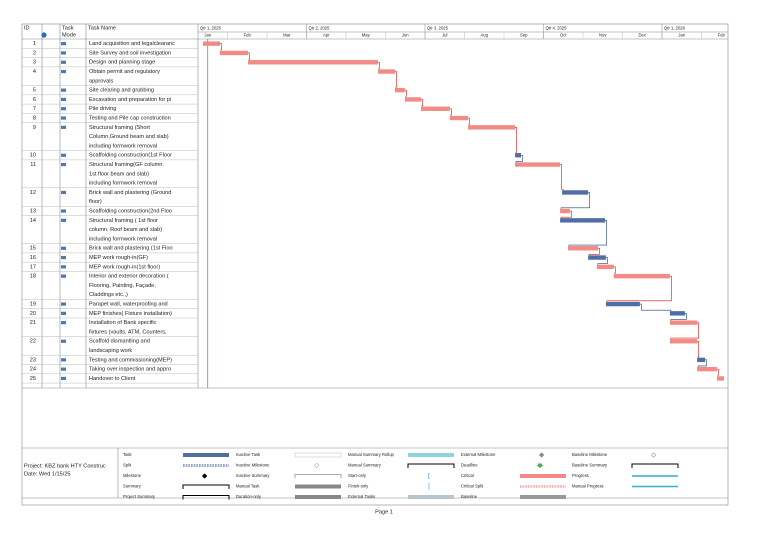 The image size is (768, 543). What do you see at coordinates (119, 342) in the screenshot?
I see `task-name: Scaffold dismantling and` at bounding box center [119, 342].